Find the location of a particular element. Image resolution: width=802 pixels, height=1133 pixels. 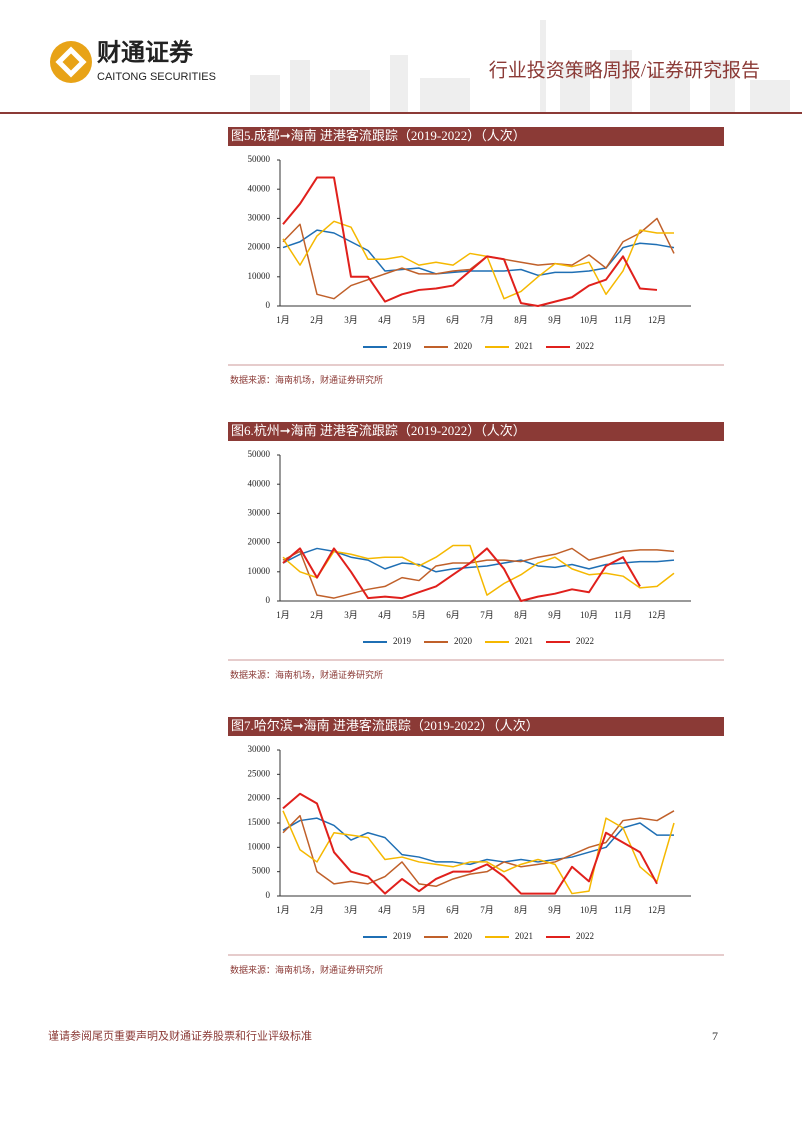

y-tick-label: 5000 is located at coordinates (261, 871).